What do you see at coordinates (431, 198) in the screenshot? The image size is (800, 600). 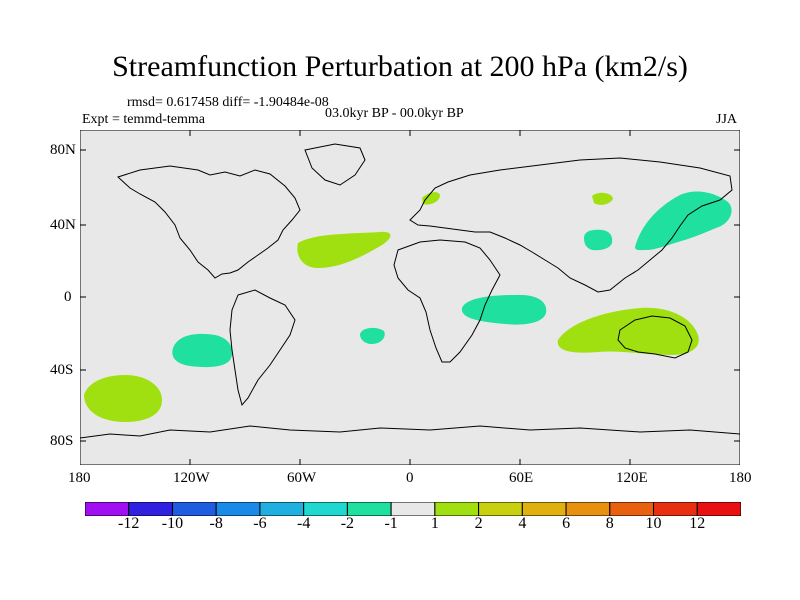 I see `positive-region-scandinavia` at bounding box center [431, 198].